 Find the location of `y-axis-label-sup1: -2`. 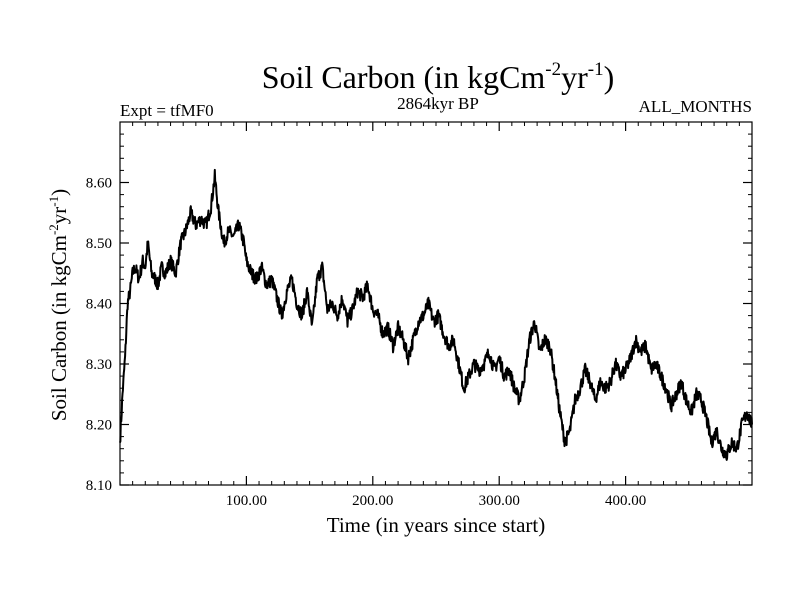

y-axis-label-sup1: -2 is located at coordinates (53, 229).